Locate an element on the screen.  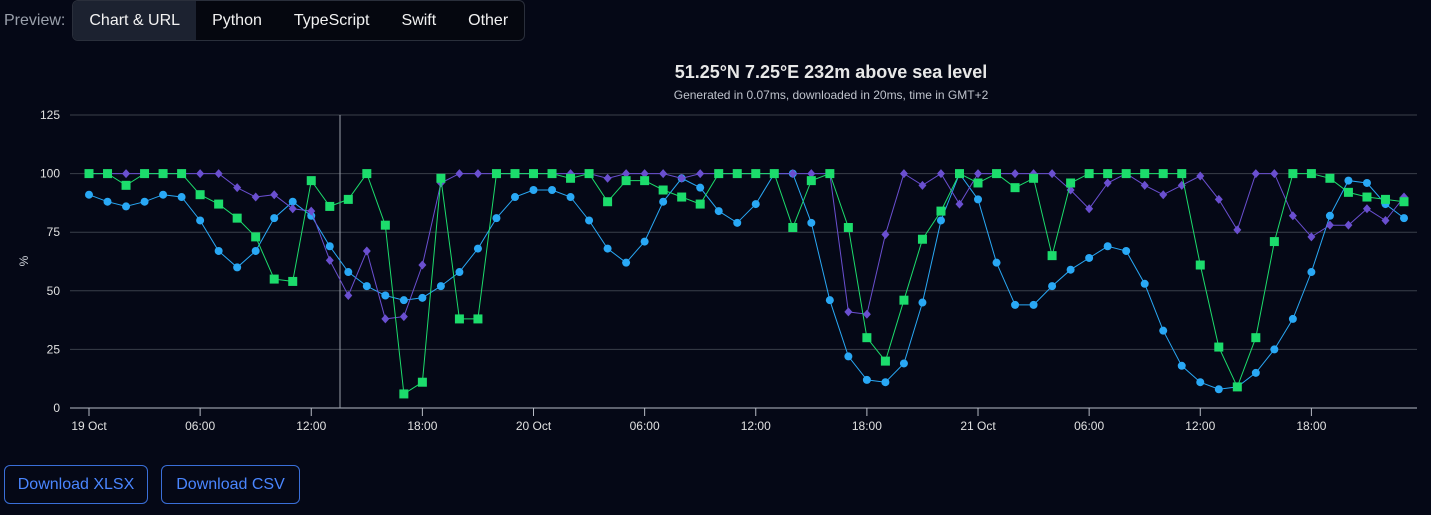
download-xlsx-button: Download XLSX is located at coordinates (76, 484).